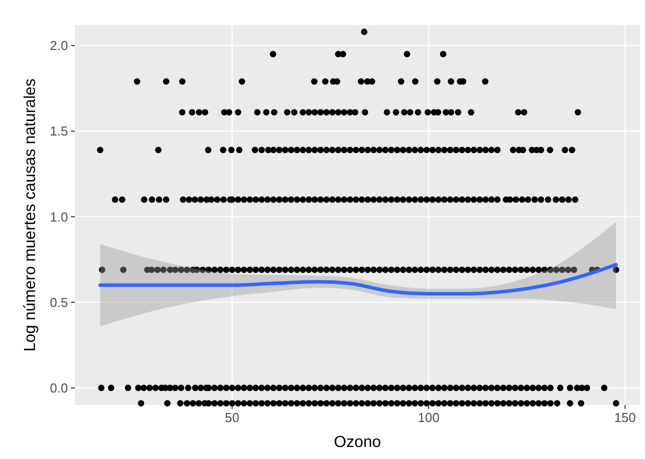  Describe the element at coordinates (429, 417) in the screenshot. I see `x-tick-label: 100` at that location.